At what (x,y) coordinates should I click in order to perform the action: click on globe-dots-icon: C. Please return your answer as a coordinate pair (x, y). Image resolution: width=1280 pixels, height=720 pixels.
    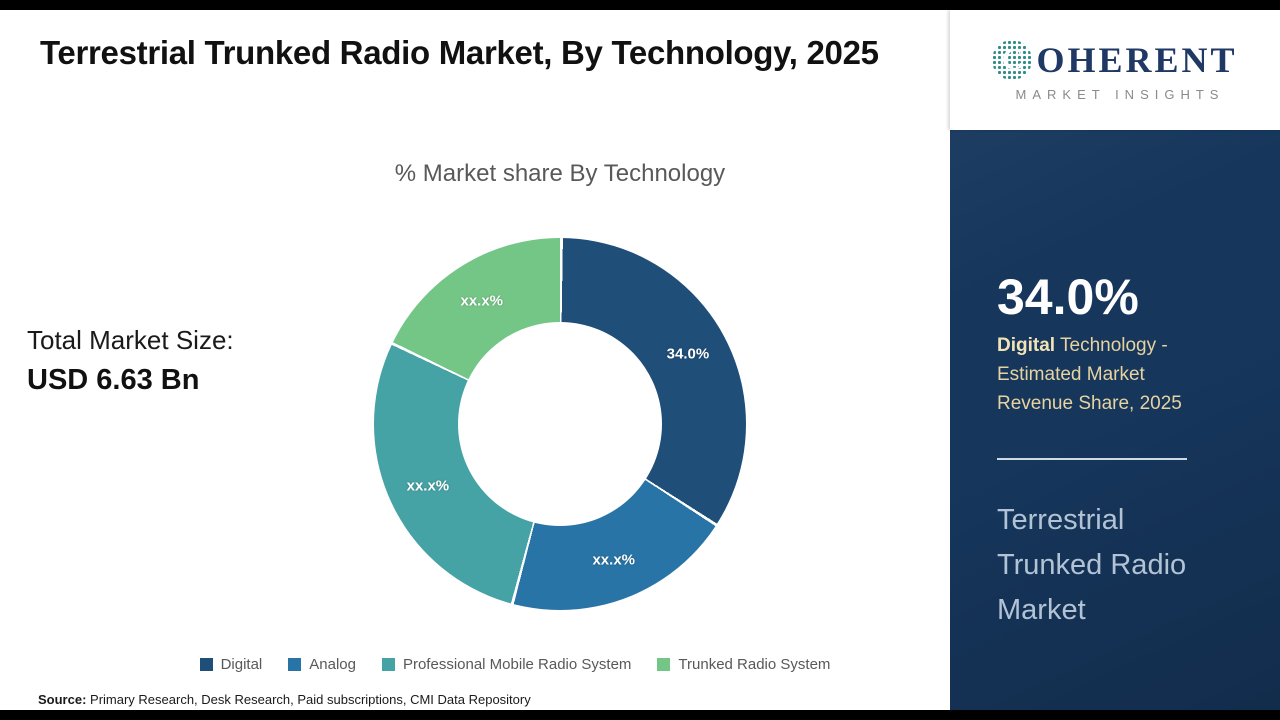
    Looking at the image, I should click on (1012, 59).